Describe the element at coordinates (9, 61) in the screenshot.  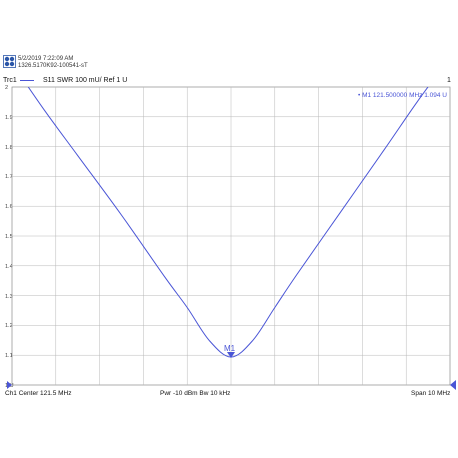
I see `rohde-schwarz-logo-icon` at that location.